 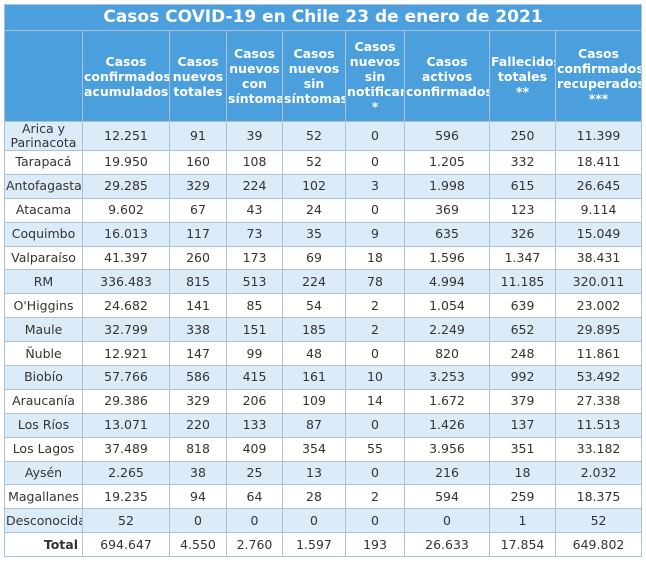 What do you see at coordinates (447, 425) in the screenshot?
I see `cell: 1.426` at bounding box center [447, 425].